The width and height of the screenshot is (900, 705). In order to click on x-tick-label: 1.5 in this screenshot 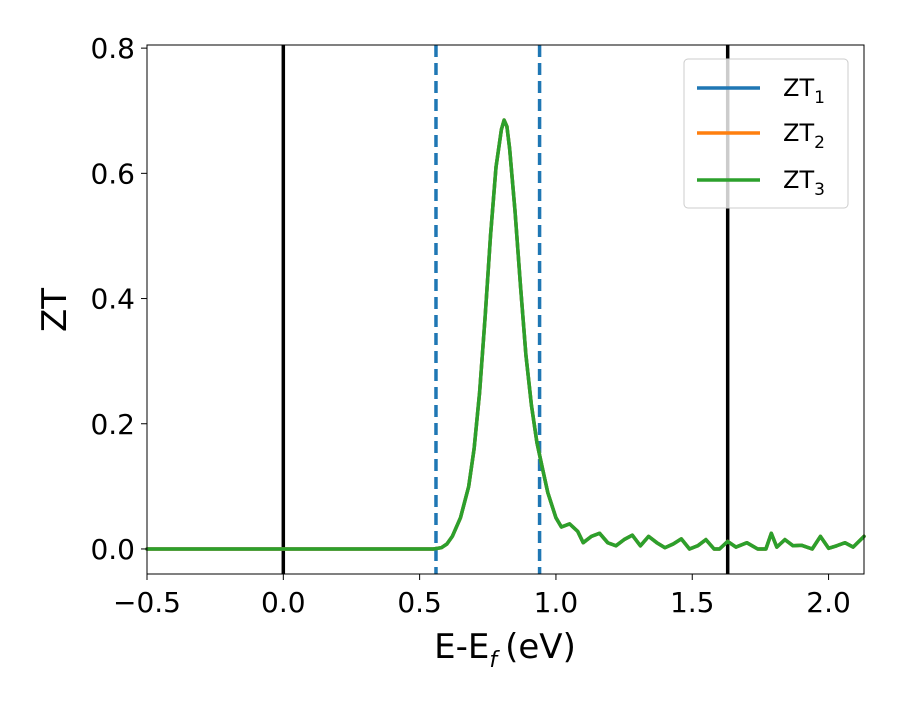, I will do `click(692, 602)`.